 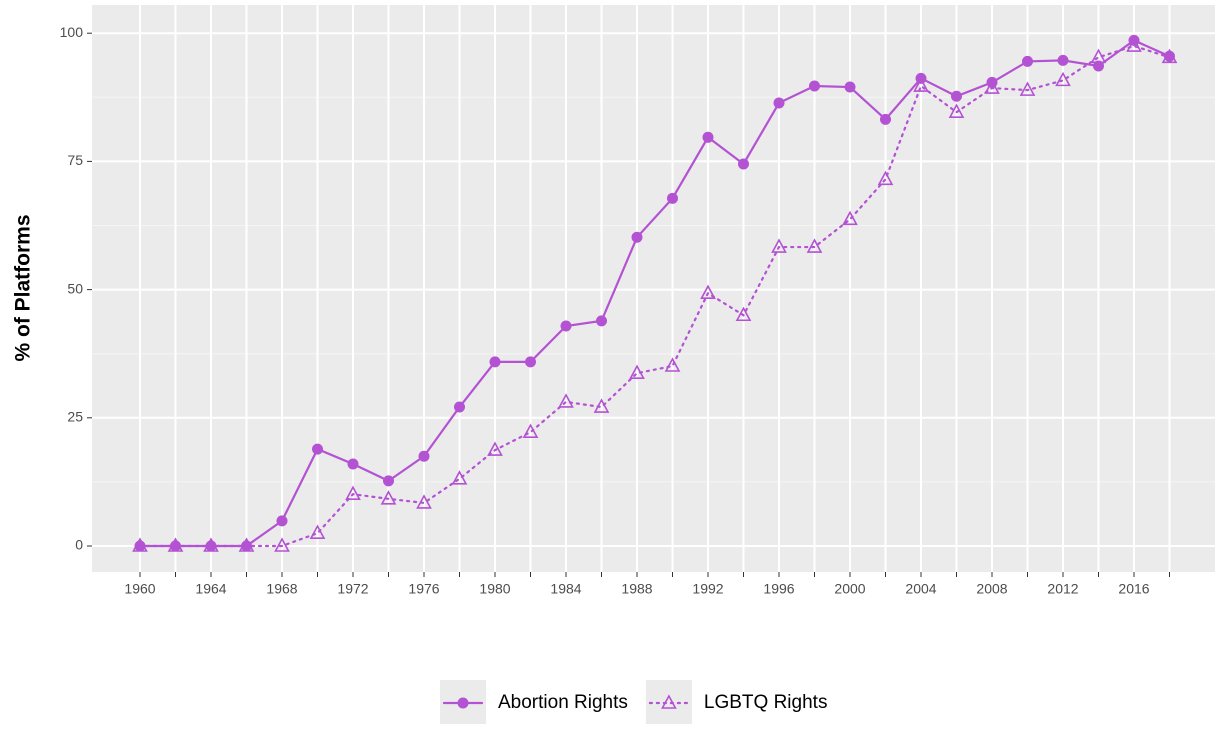 I want to click on x-tick-label: 2004, so click(x=920, y=589).